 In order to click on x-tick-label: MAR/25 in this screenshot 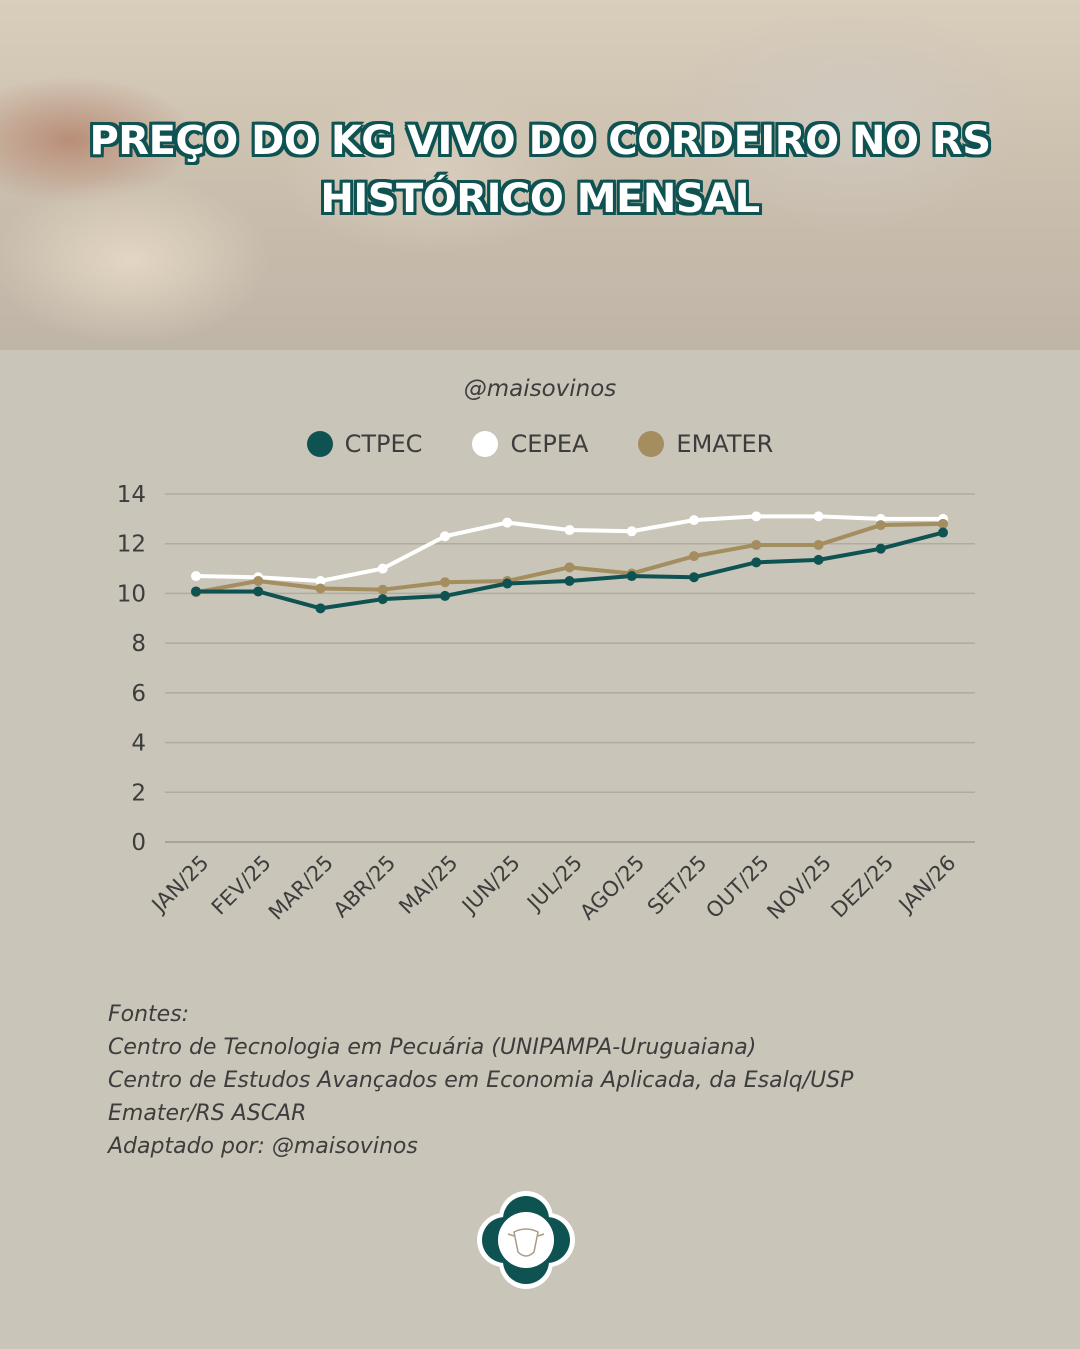, I will do `click(301, 888)`.